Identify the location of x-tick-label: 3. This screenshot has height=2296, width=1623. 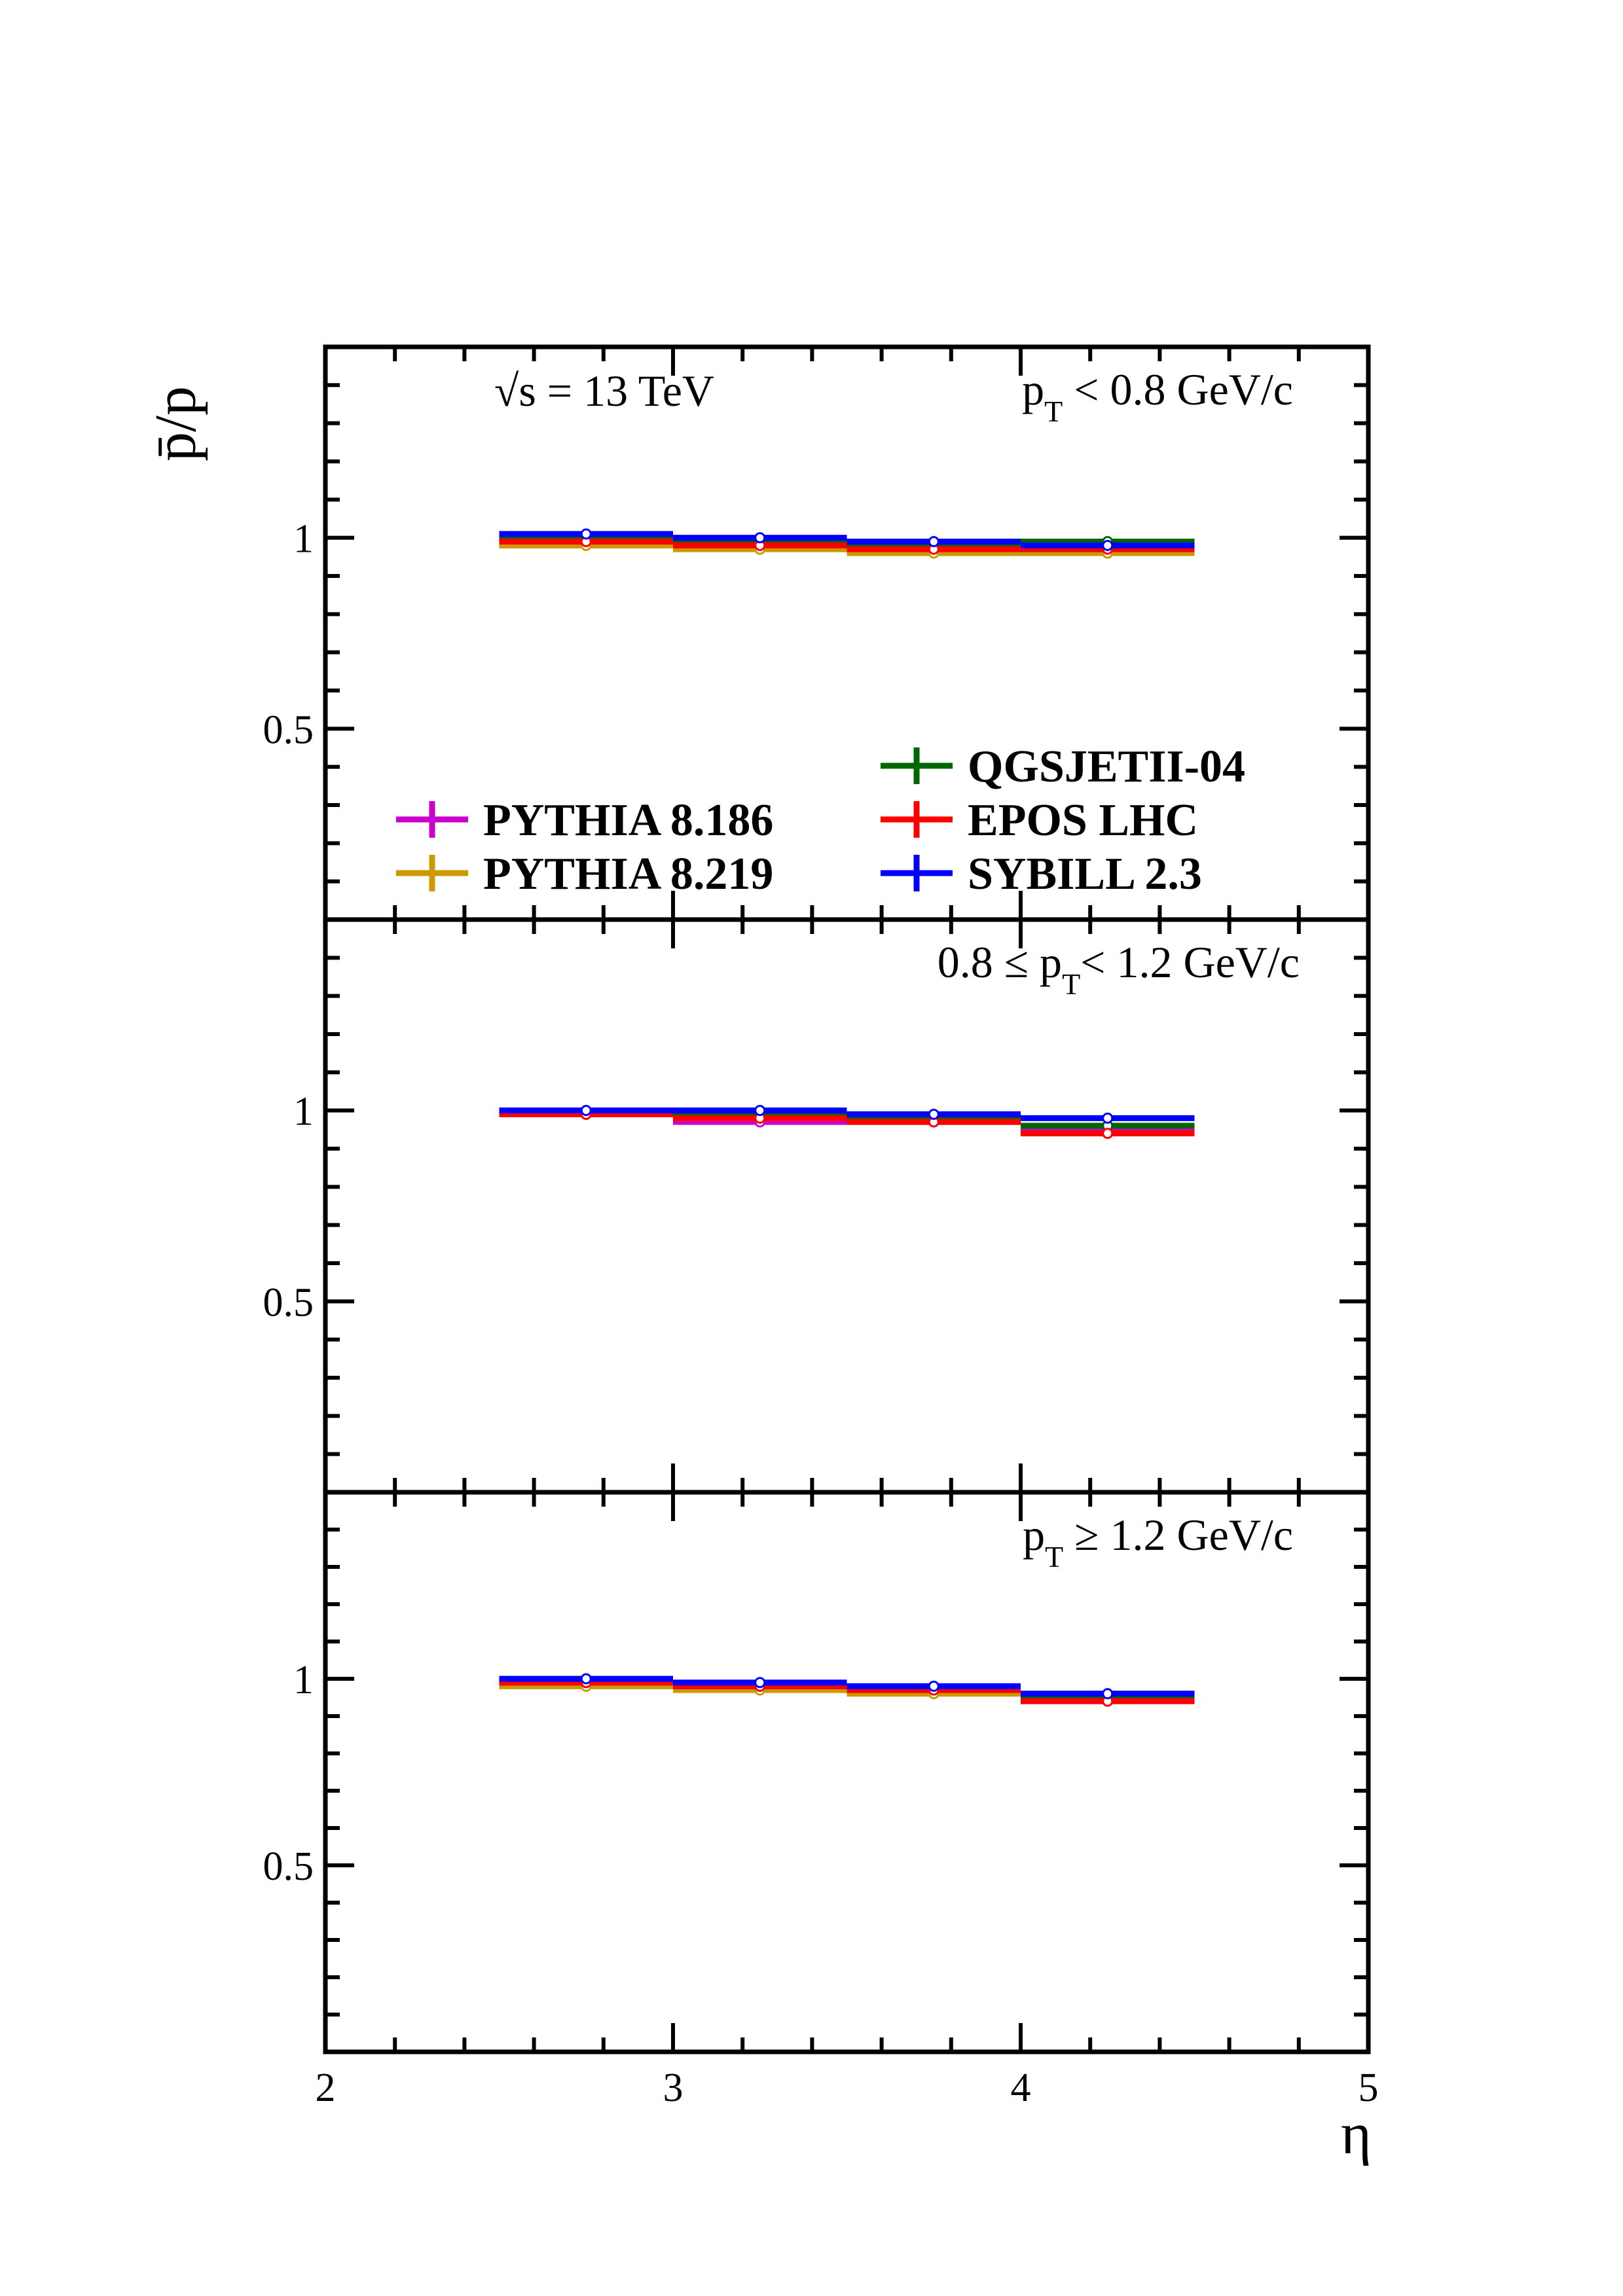
(673, 2088).